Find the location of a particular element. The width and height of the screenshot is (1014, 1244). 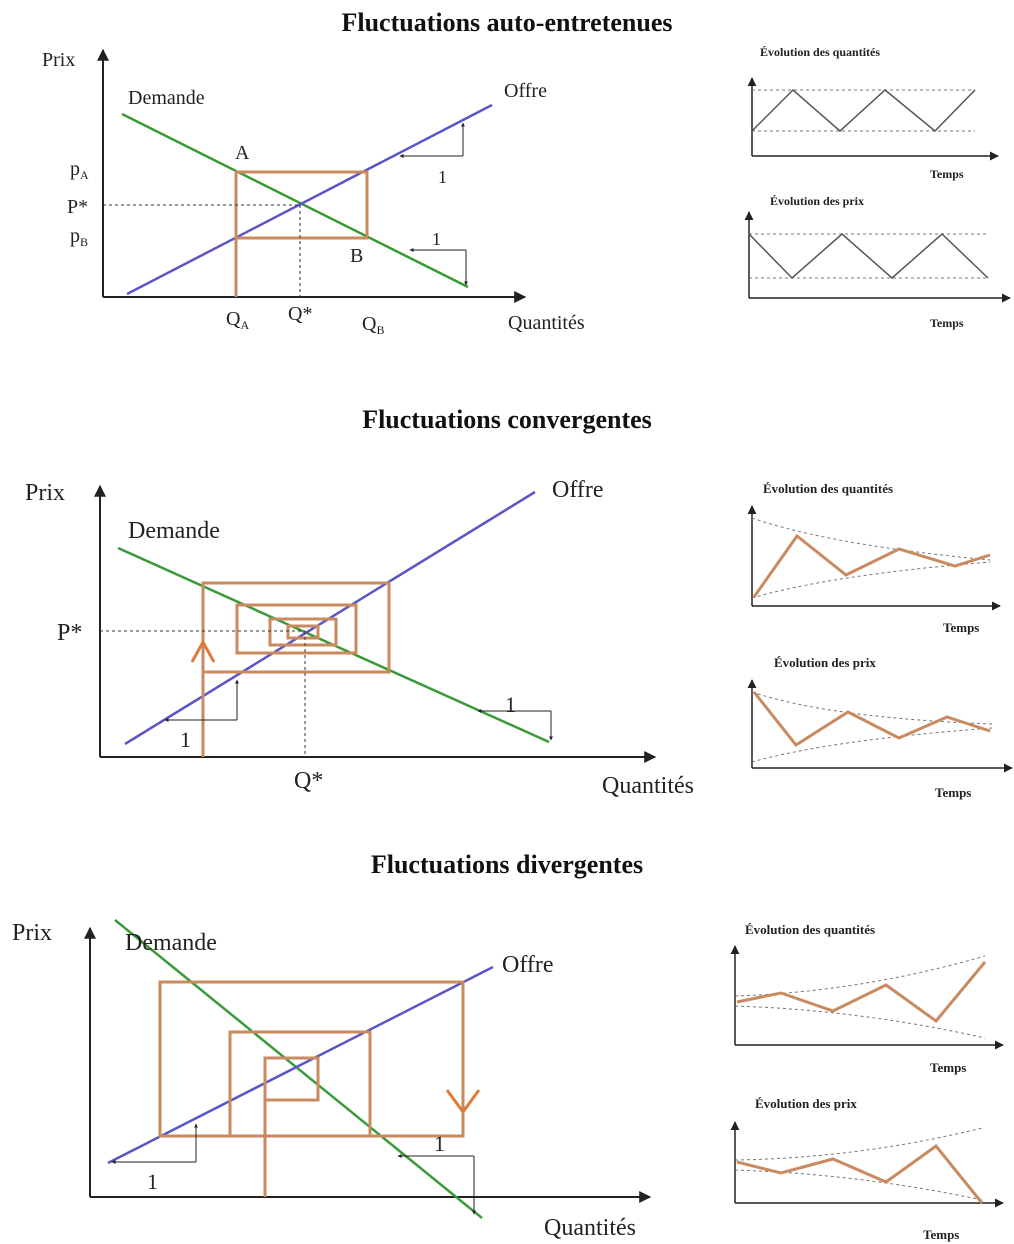

up-arrow-icon is located at coordinates (203, 650).